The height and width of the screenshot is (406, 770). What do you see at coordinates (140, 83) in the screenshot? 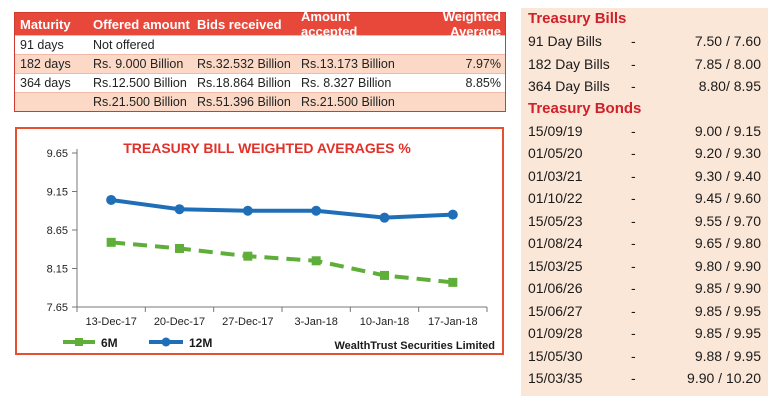
I see `table-cell: Rs.12.500 Billion` at bounding box center [140, 83].